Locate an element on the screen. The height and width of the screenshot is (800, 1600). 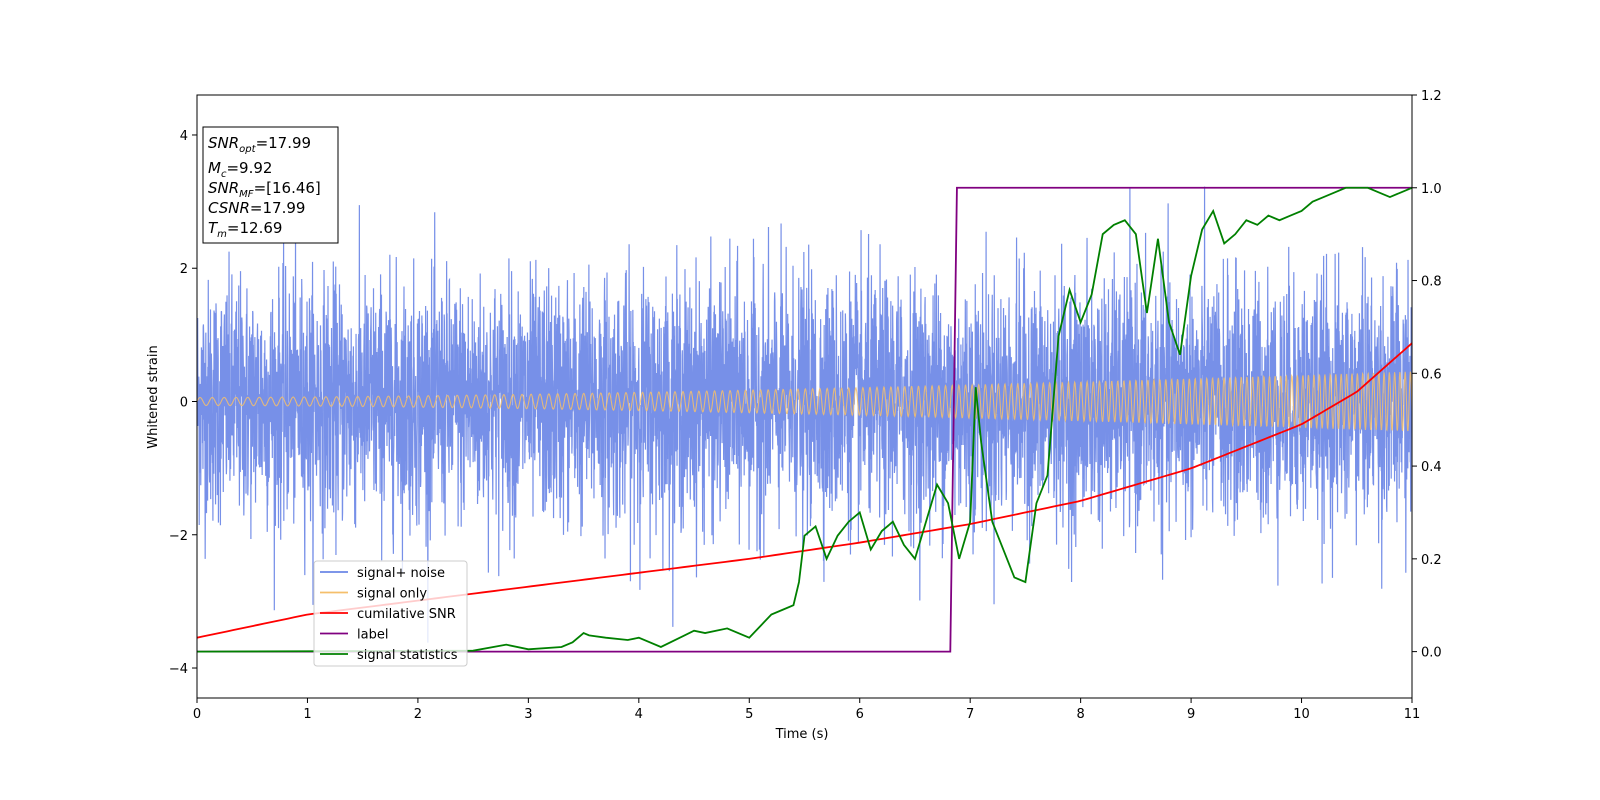
x-tick-label: 1 is located at coordinates (307, 714).